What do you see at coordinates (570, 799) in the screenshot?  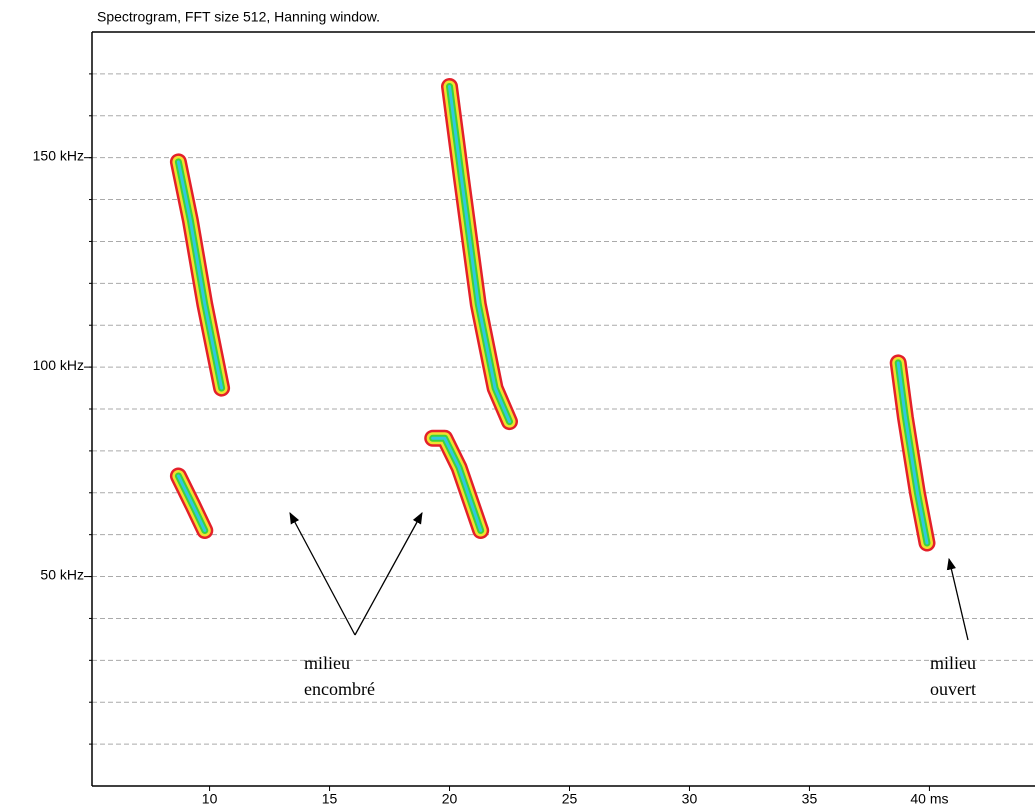 I see `x-tick-label: 25` at bounding box center [570, 799].